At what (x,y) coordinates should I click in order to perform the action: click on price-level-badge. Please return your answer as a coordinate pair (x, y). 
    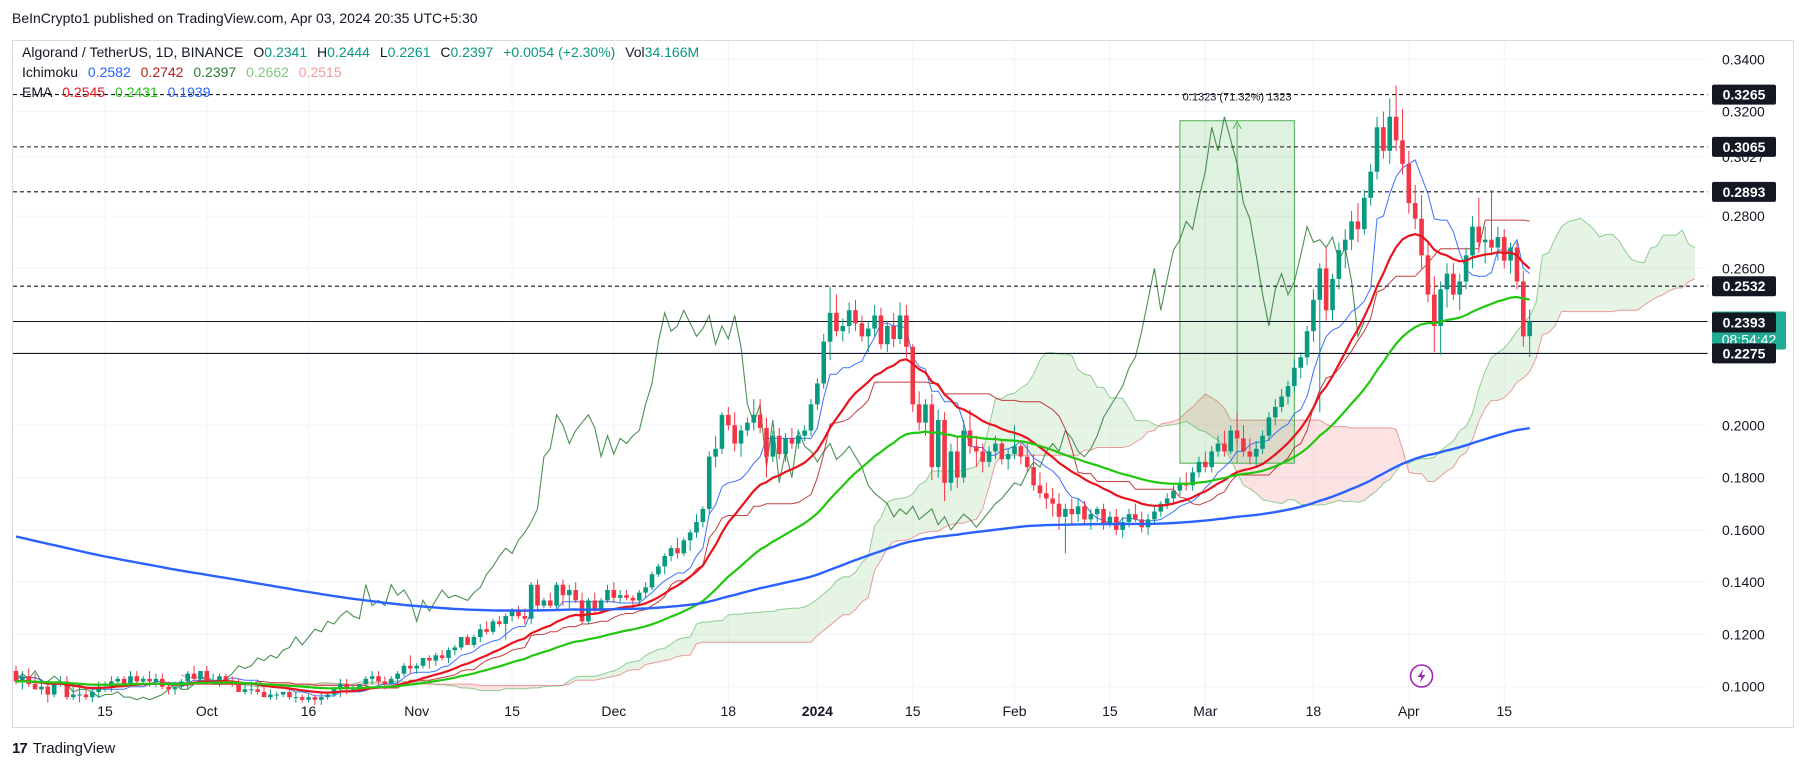
    Looking at the image, I should click on (1744, 94).